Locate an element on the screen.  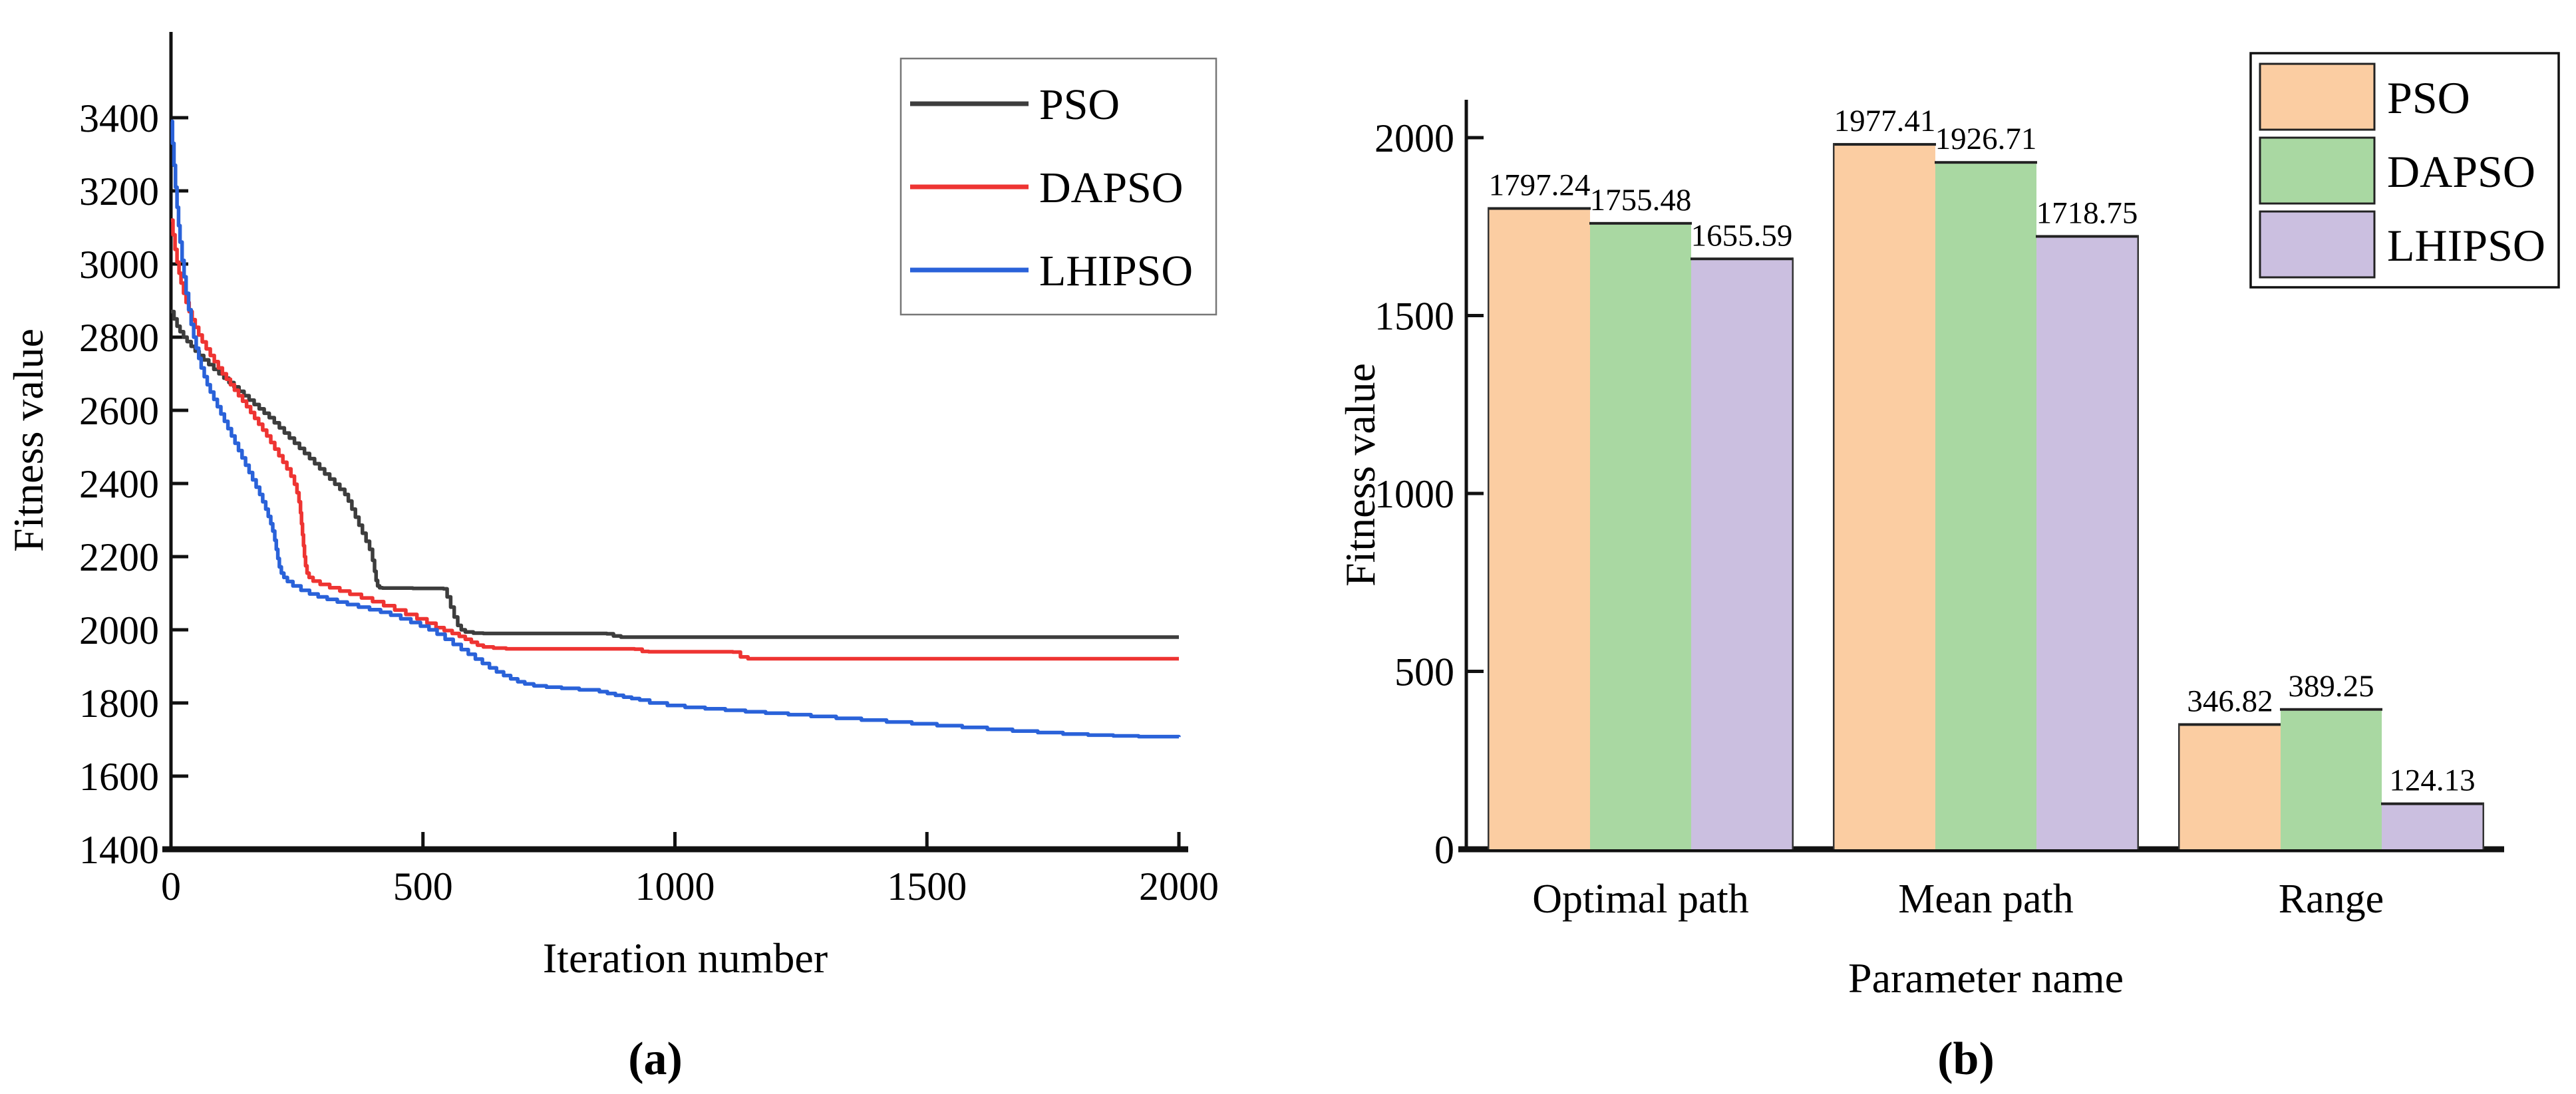
series-line-pso is located at coordinates (675, 474).